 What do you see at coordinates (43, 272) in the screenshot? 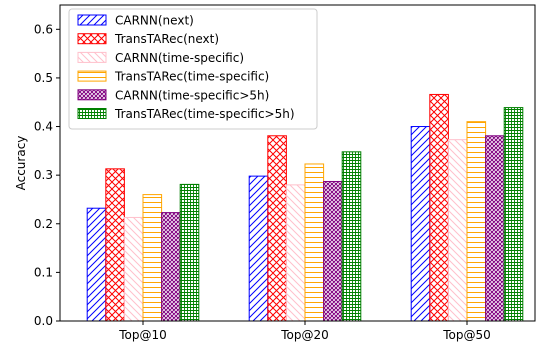
I see `y-tick-label: 0.1` at bounding box center [43, 272].